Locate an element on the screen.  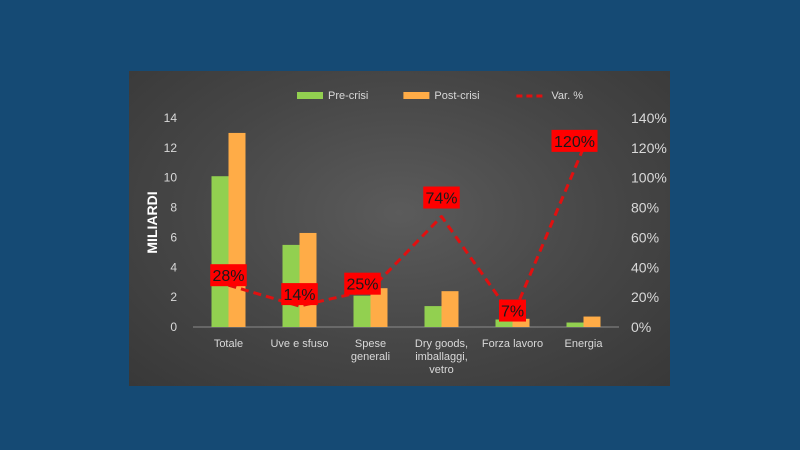
data-label-4: 7% is located at coordinates (512, 312).